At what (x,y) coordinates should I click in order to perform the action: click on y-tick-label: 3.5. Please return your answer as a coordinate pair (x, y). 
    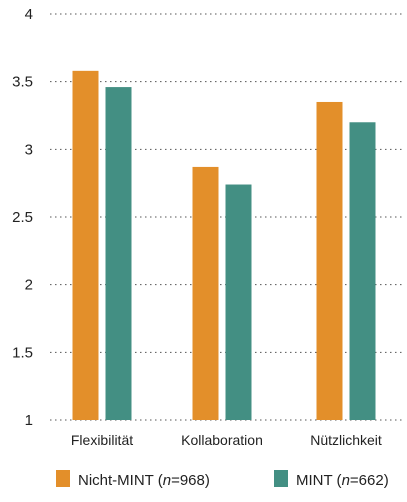
    Looking at the image, I should click on (22, 82).